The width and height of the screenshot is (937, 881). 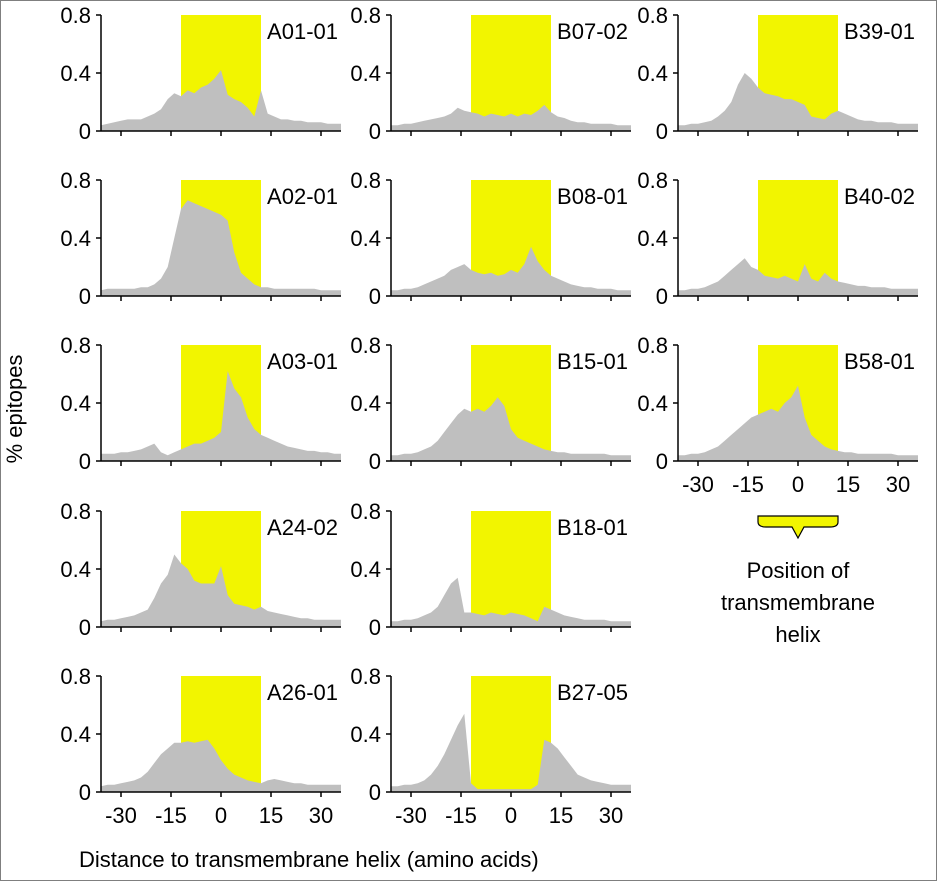 I want to click on y-axis-title: % epitopes, so click(x=14, y=409).